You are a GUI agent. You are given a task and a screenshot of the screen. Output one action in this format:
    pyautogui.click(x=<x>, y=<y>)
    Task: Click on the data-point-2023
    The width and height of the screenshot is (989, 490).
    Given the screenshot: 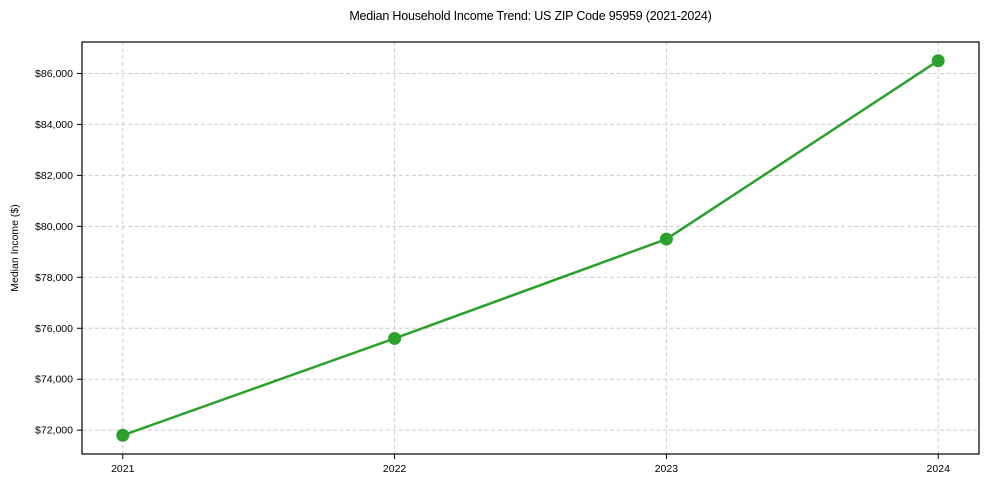 What is the action you would take?
    pyautogui.click(x=666, y=239)
    